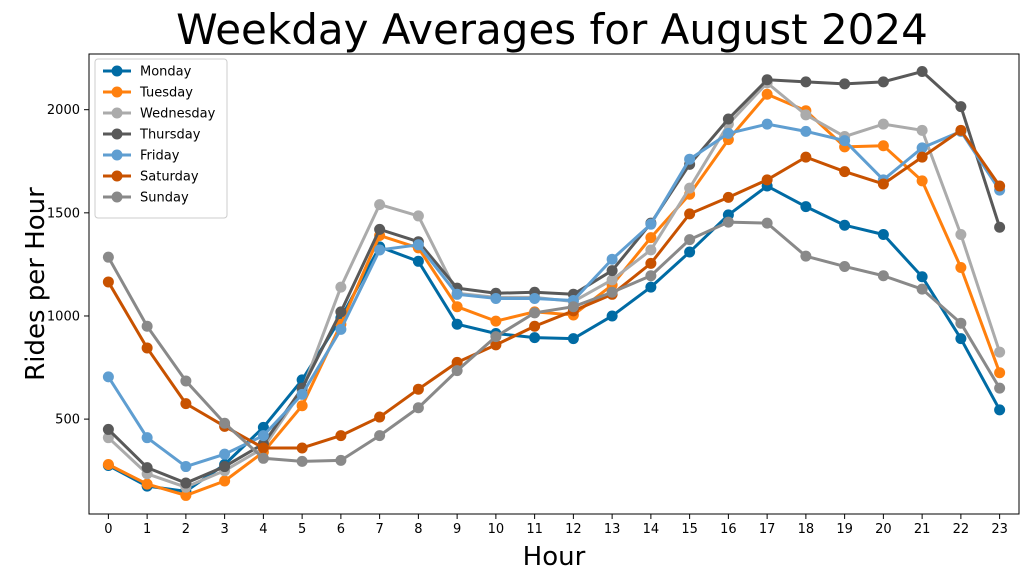 The height and width of the screenshot is (581, 1028). What do you see at coordinates (224, 529) in the screenshot?
I see `x-tick-label: 3` at bounding box center [224, 529].